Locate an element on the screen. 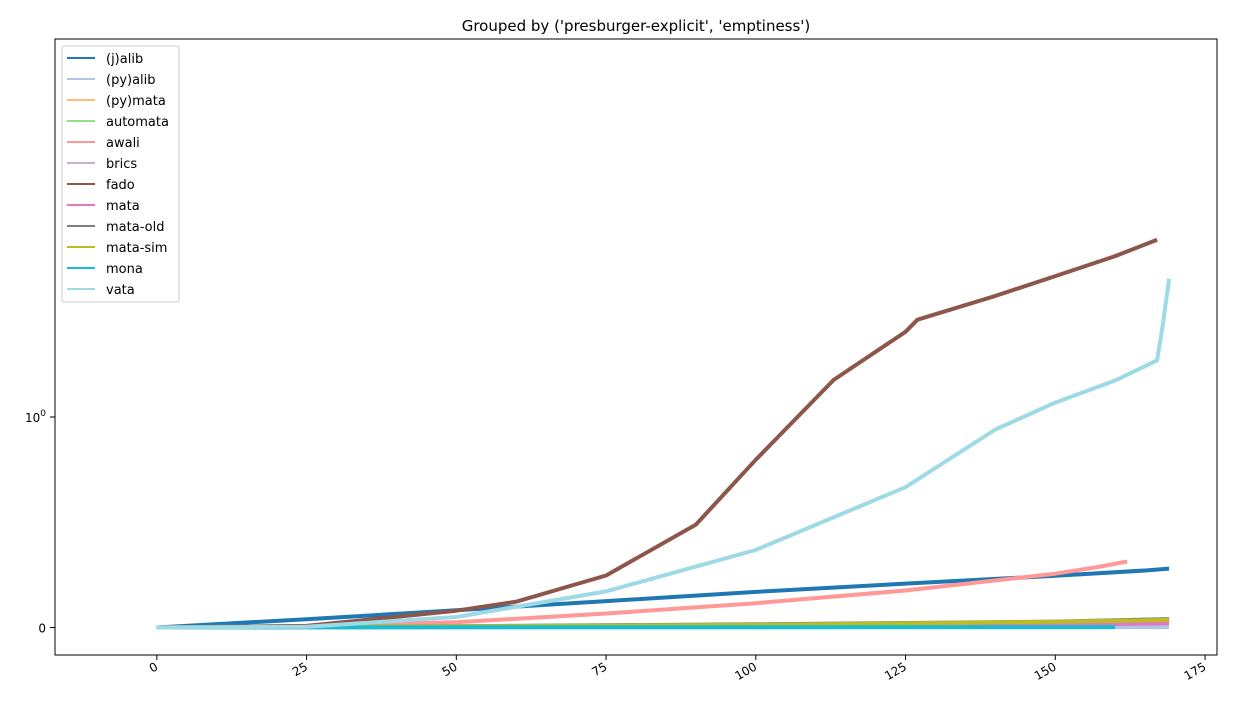  x-axis: 0 25 50 75 100 125 150 175 is located at coordinates (678, 669).